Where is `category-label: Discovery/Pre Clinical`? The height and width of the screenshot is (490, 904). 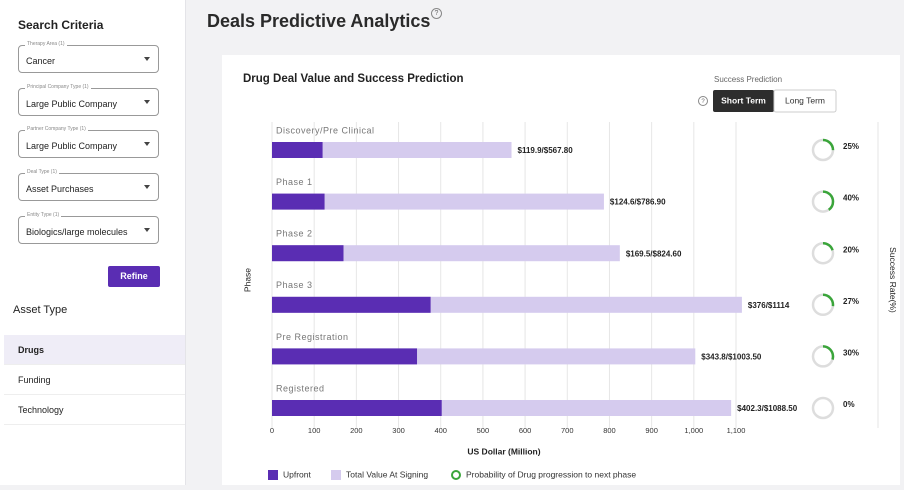
category-label: Discovery/Pre Clinical is located at coordinates (325, 130).